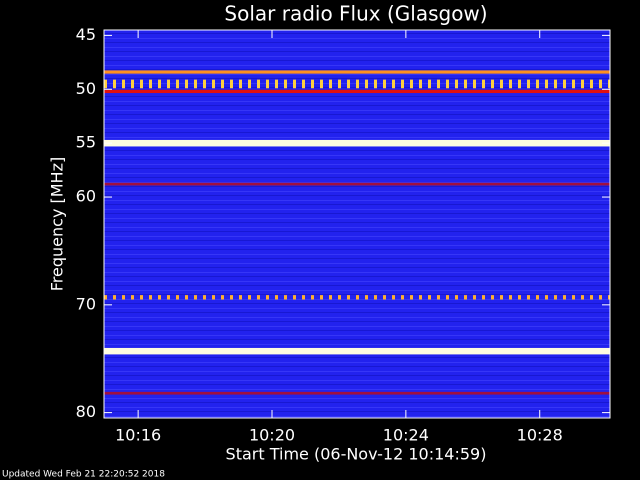  What do you see at coordinates (138, 435) in the screenshot?
I see `x-tick-label: 10:16` at bounding box center [138, 435].